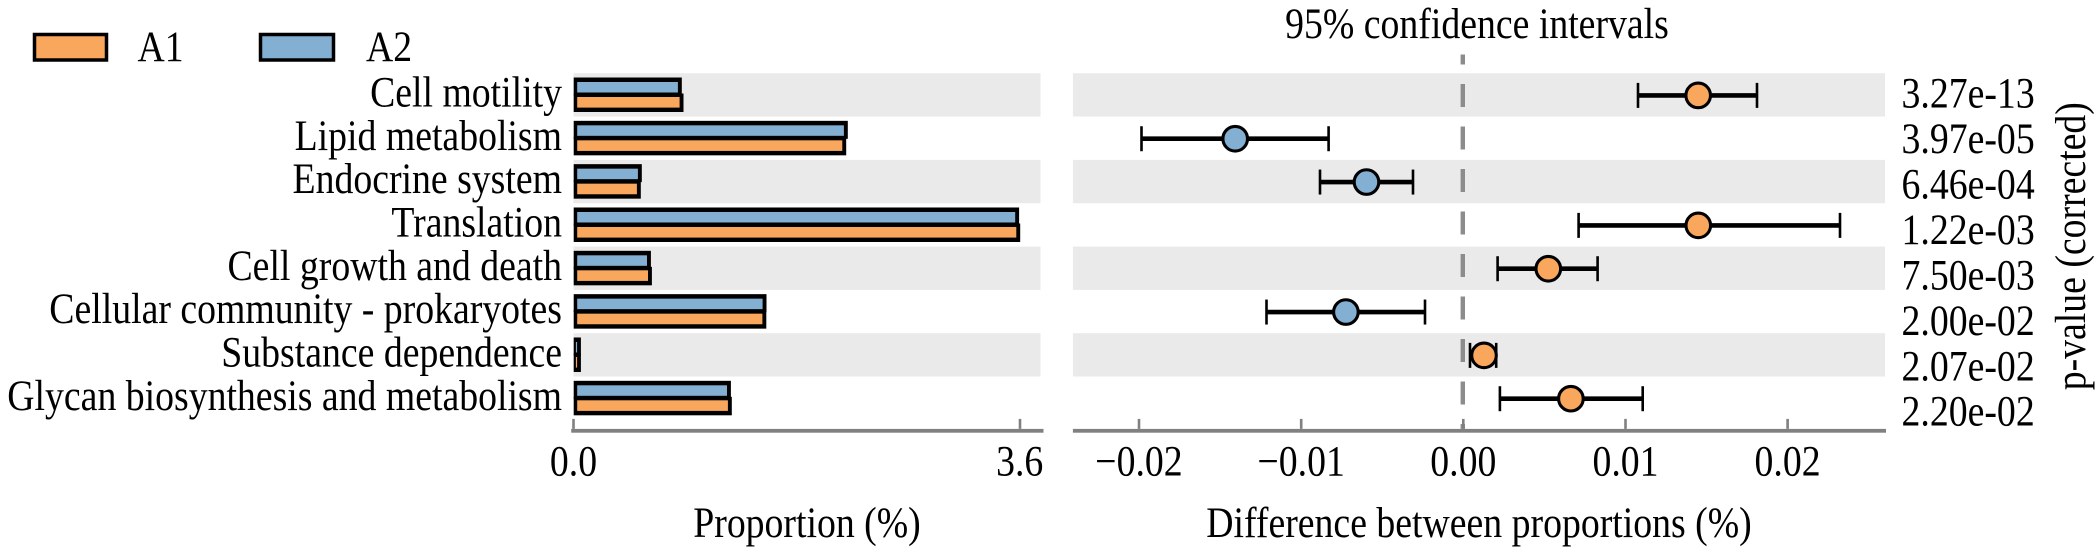 The height and width of the screenshot is (557, 2100). Describe the element at coordinates (466, 93) in the screenshot. I see `svg-text: Cell motility` at that location.